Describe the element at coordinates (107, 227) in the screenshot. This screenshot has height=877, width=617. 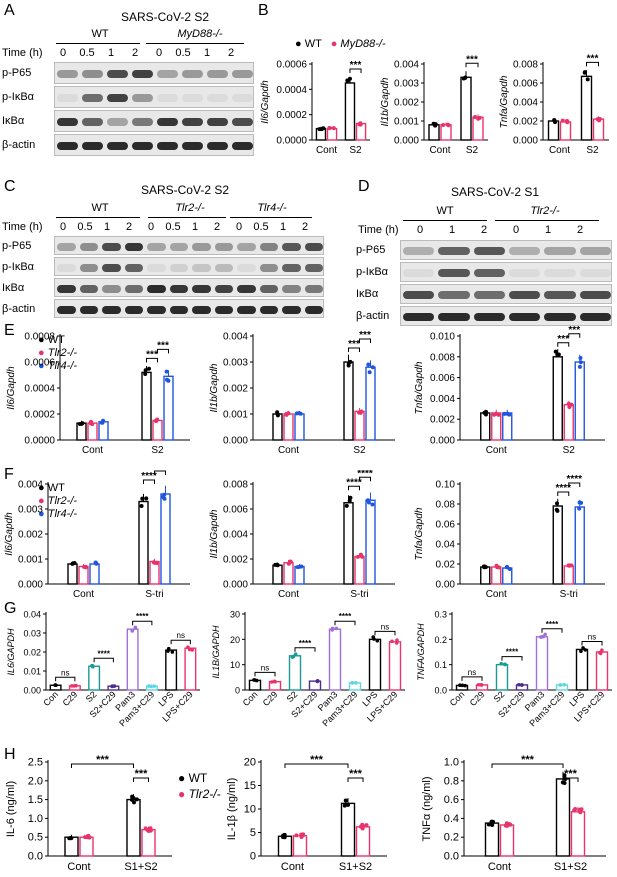
I see `time-point-label: 1` at that location.